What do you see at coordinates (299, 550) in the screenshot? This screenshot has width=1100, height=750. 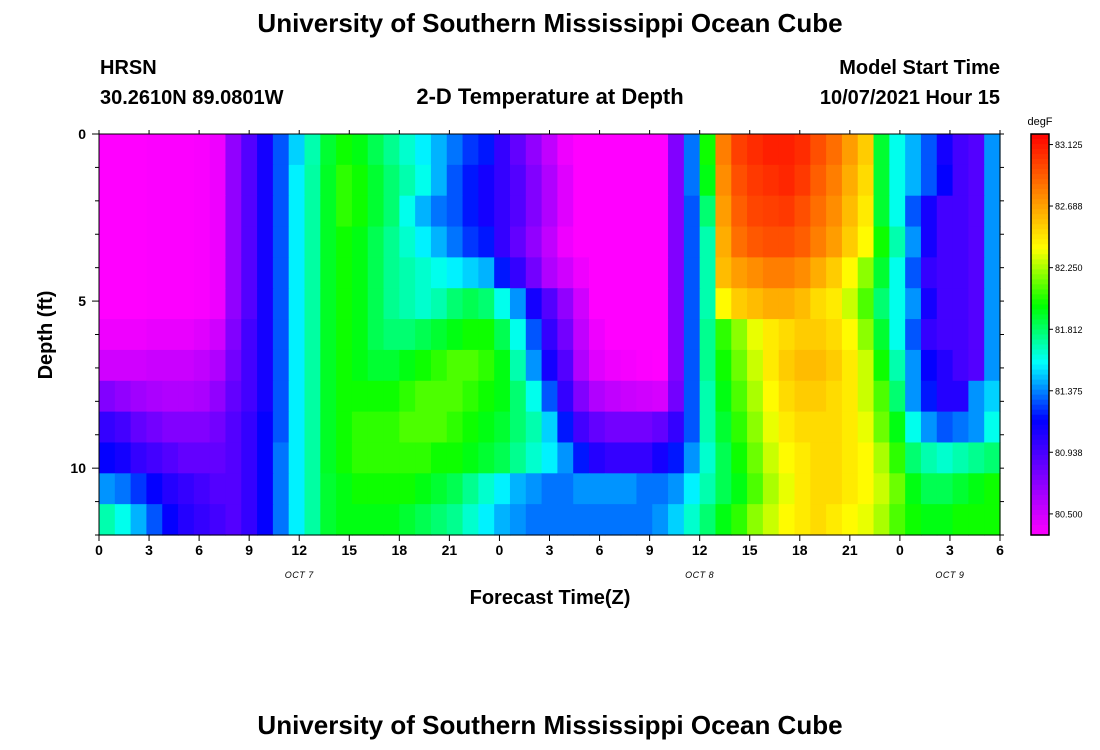 I see `x-tick-label: 12` at bounding box center [299, 550].